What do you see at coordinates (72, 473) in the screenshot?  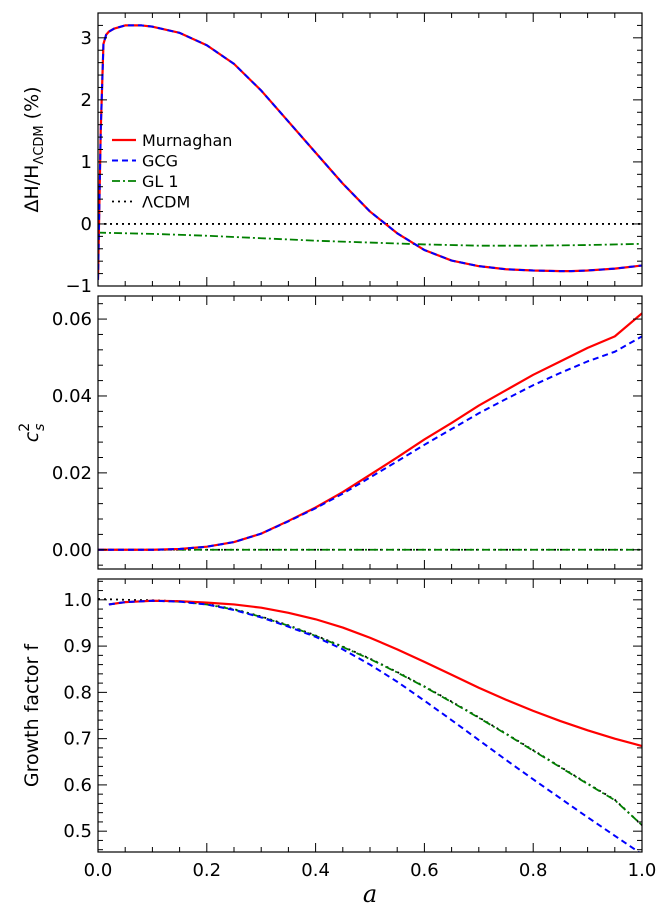 I see `y-tick-label: 0.02` at bounding box center [72, 473].